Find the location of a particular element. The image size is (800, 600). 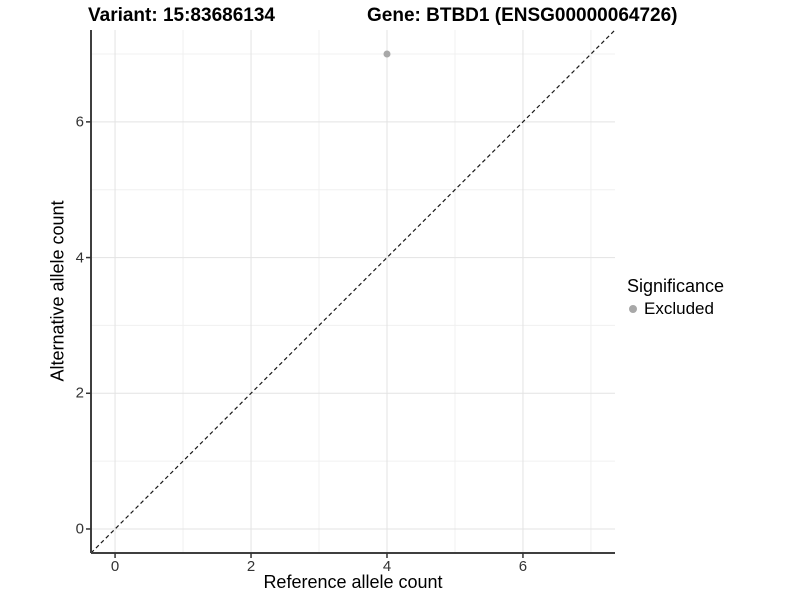

y-tick-label: 2 is located at coordinates (79, 393).